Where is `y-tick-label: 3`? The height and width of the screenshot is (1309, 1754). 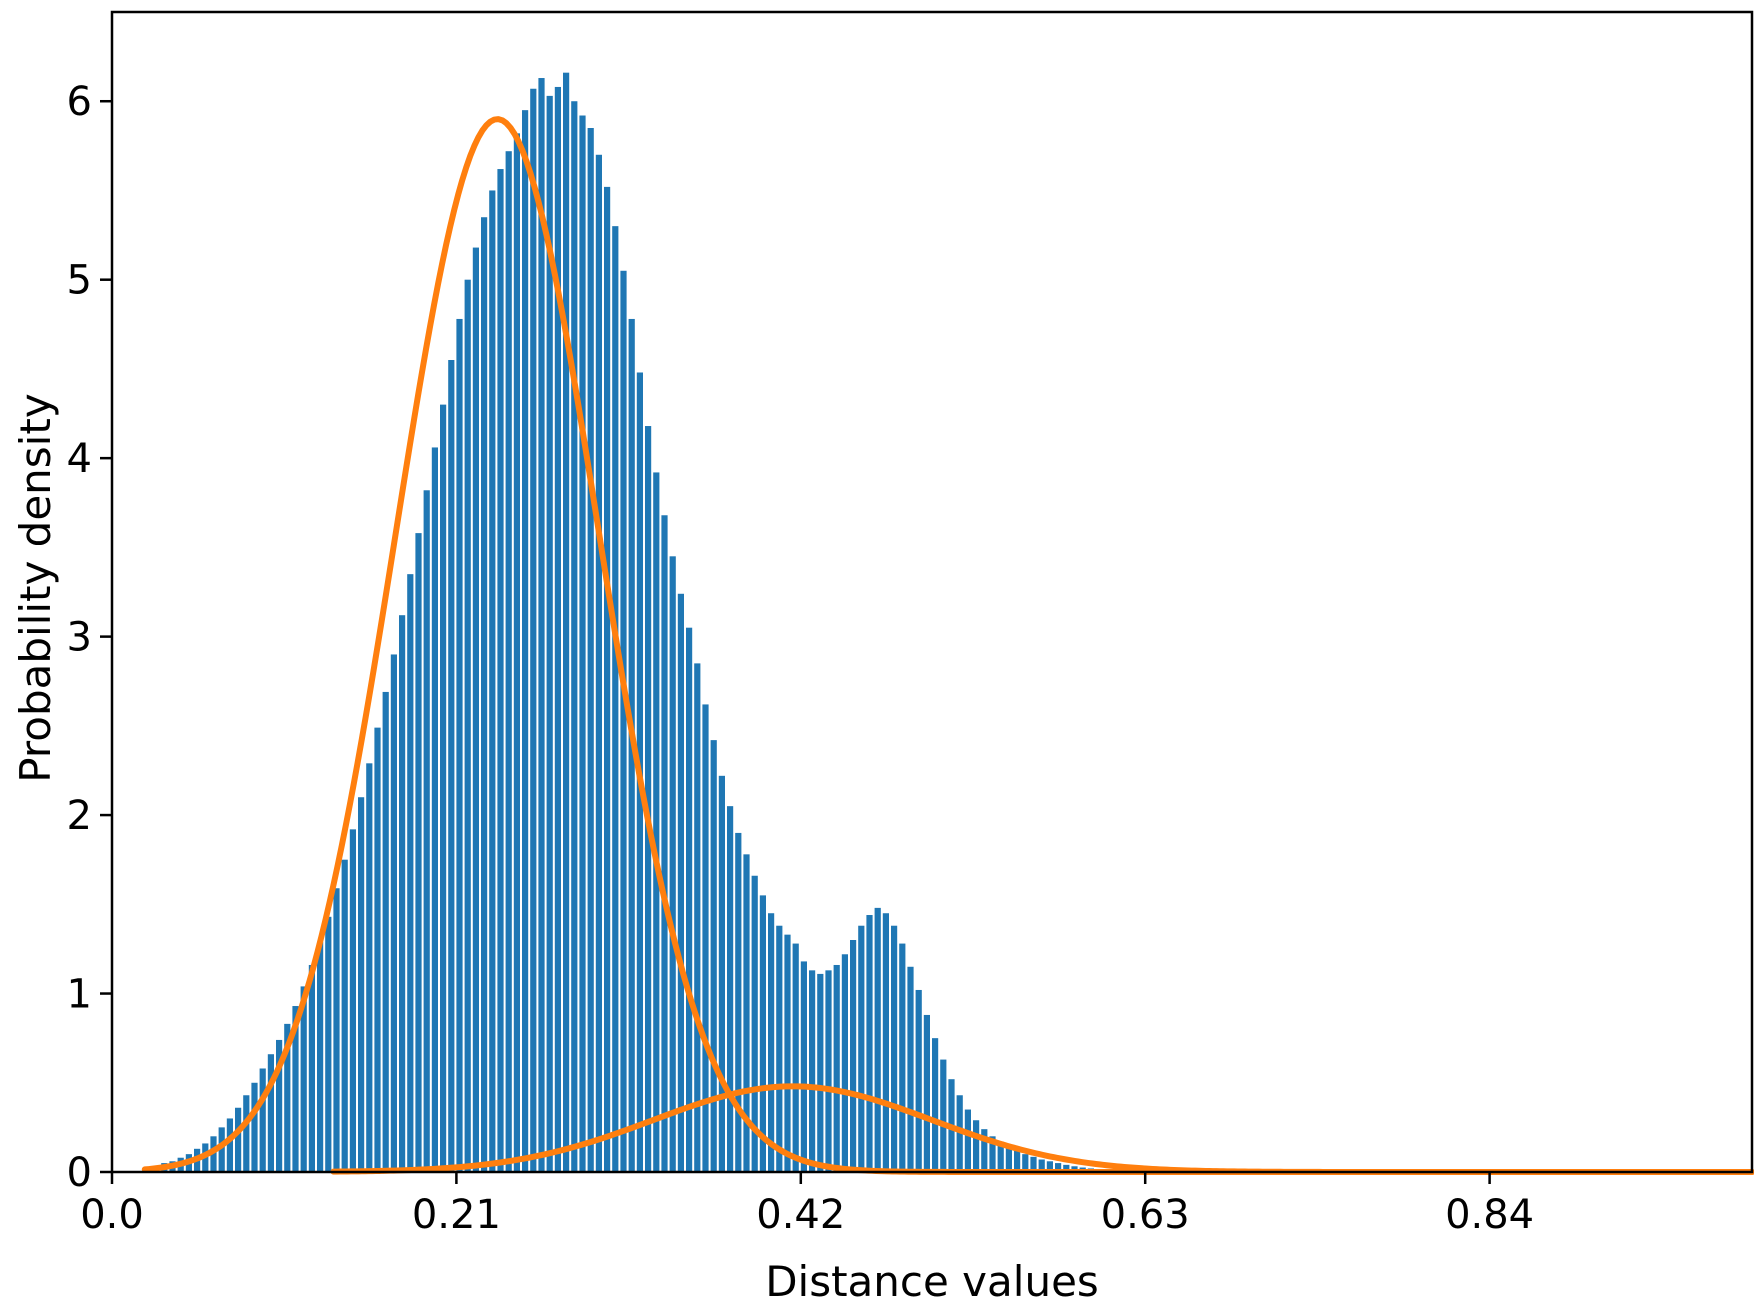
y-tick-label: 3 is located at coordinates (79, 638).